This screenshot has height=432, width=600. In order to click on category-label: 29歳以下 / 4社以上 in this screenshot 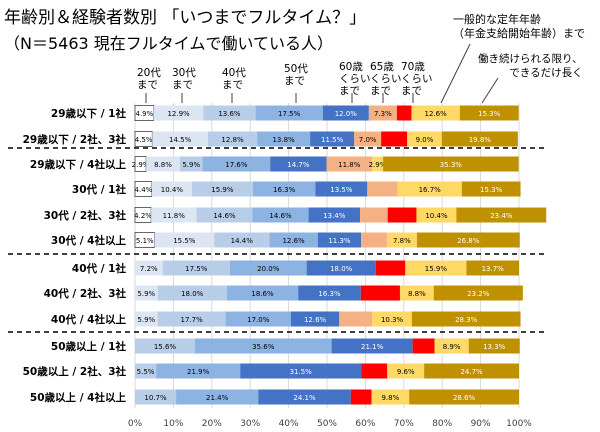, I will do `click(78, 164)`.